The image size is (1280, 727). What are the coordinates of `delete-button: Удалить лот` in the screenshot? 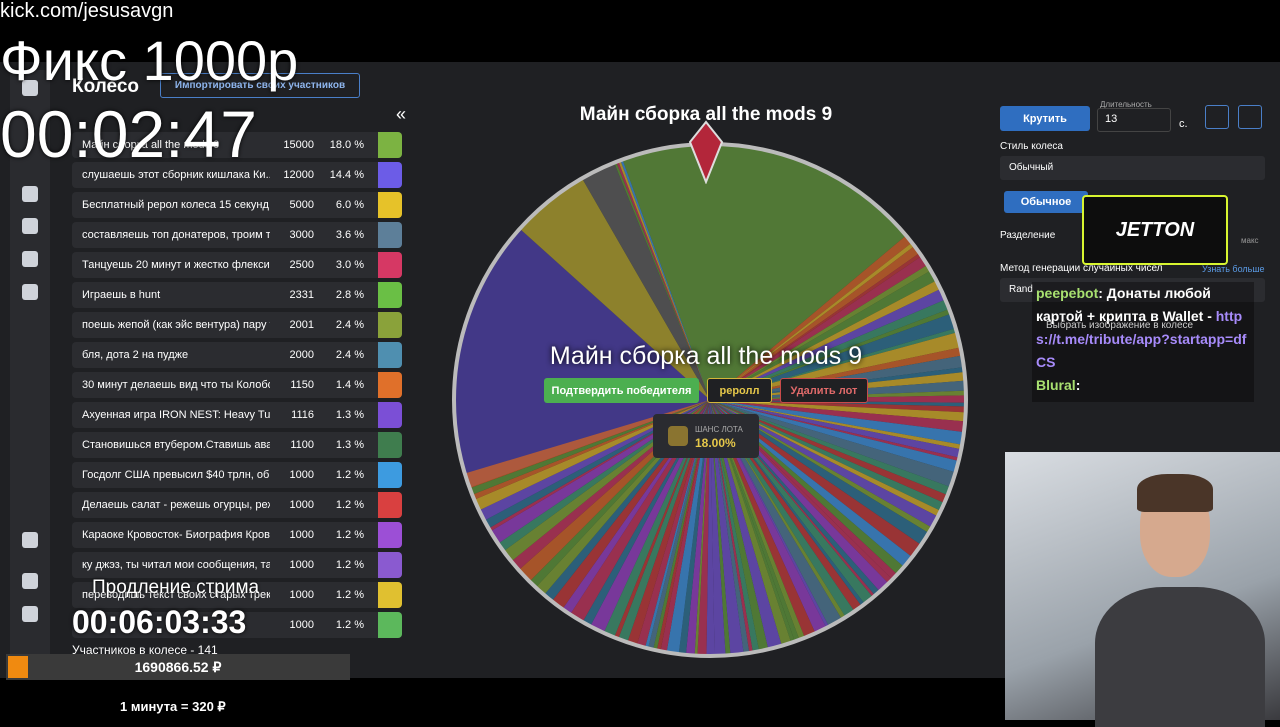 It's located at (824, 390).